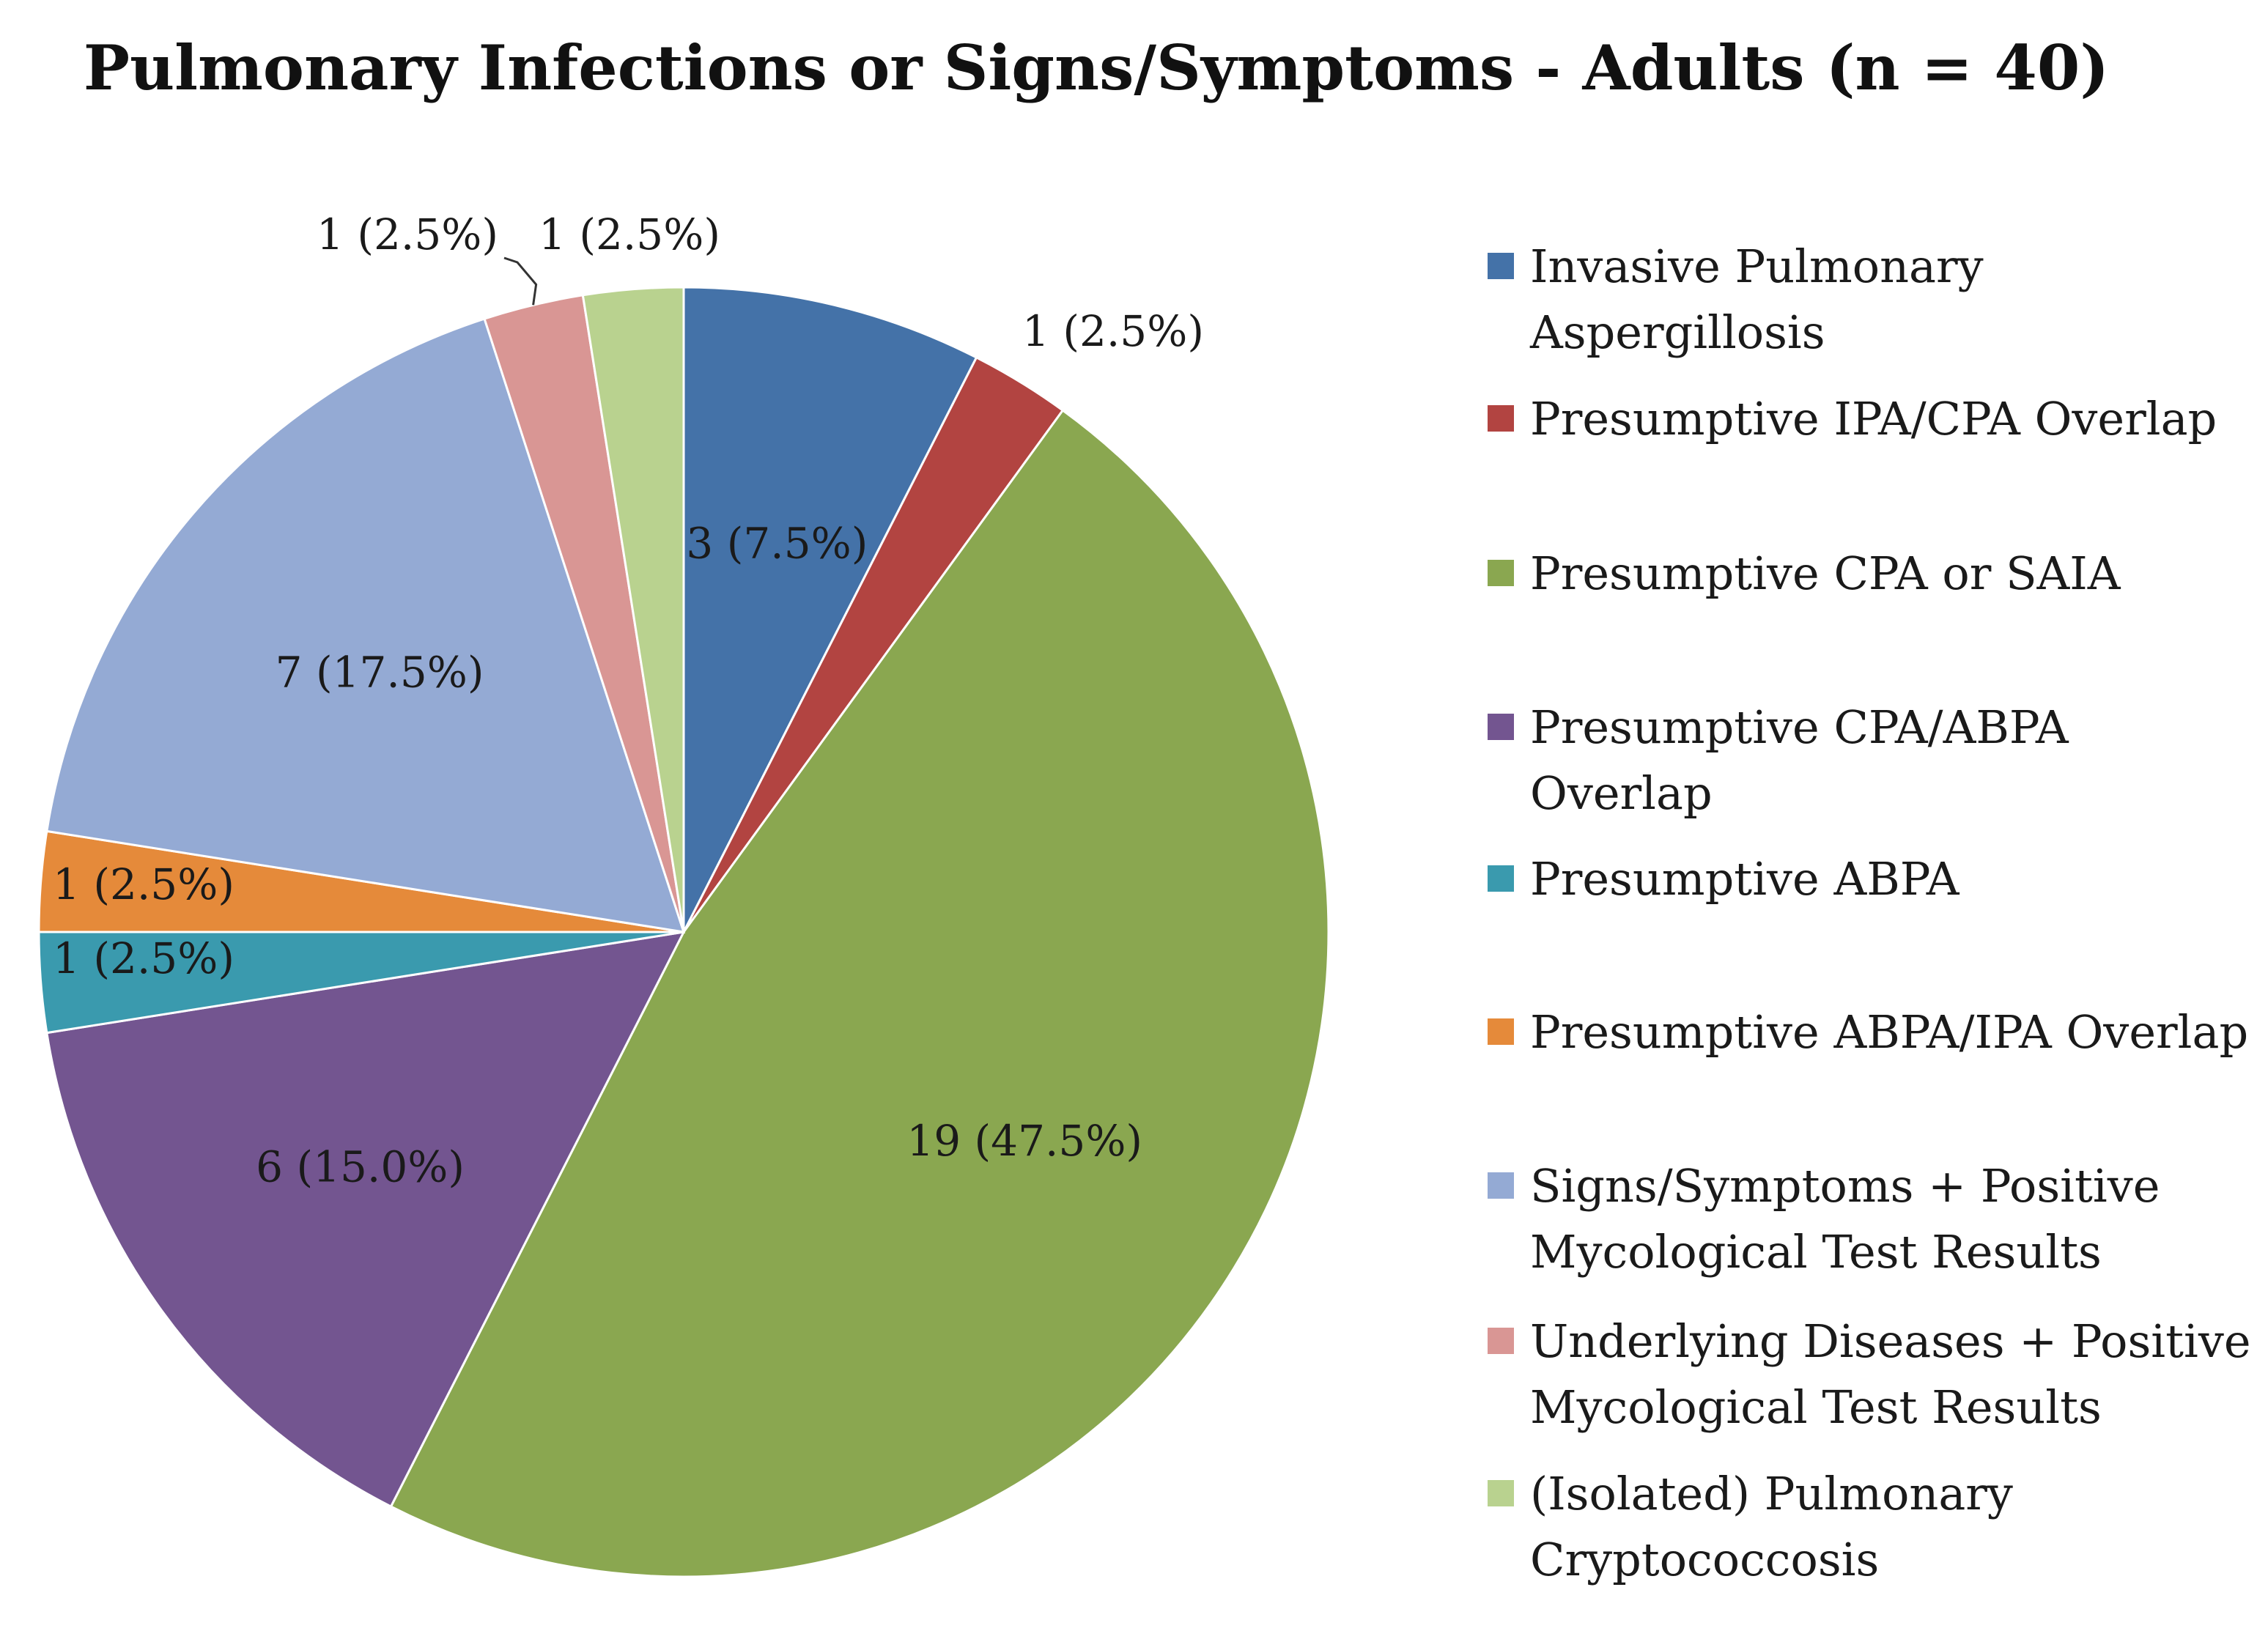 The height and width of the screenshot is (1631, 2268). I want to click on legend-label: Overlap, so click(1621, 793).